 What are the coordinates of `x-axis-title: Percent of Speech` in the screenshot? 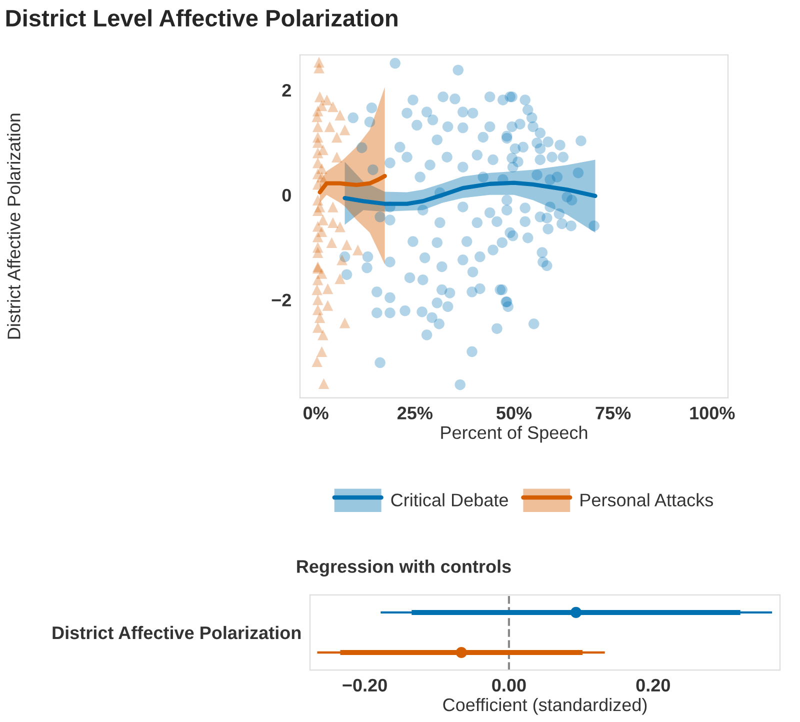 It's located at (514, 434).